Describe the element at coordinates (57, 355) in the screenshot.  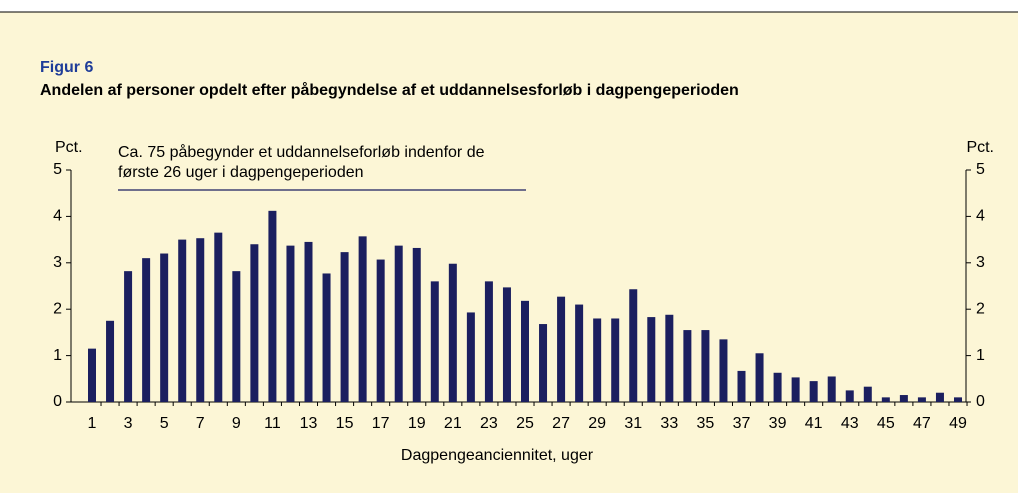
I see `y-tick-label: 1` at that location.